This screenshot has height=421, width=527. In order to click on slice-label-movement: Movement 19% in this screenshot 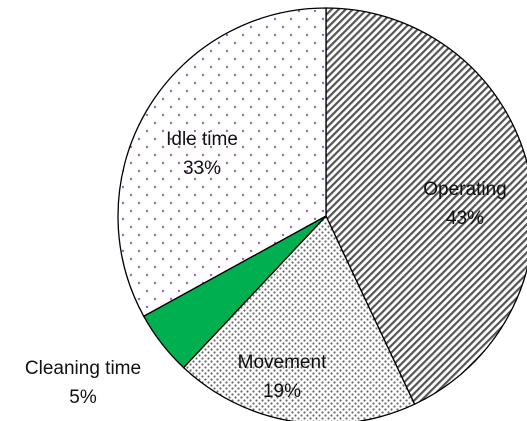, I will do `click(282, 377)`.